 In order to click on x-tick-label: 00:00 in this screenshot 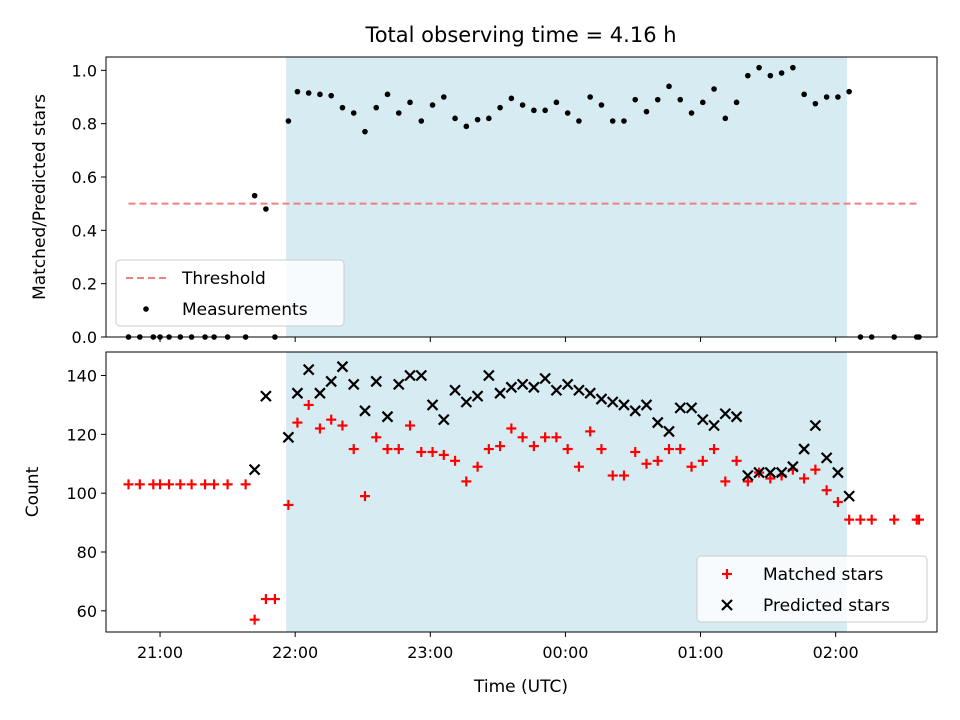, I will do `click(565, 652)`.